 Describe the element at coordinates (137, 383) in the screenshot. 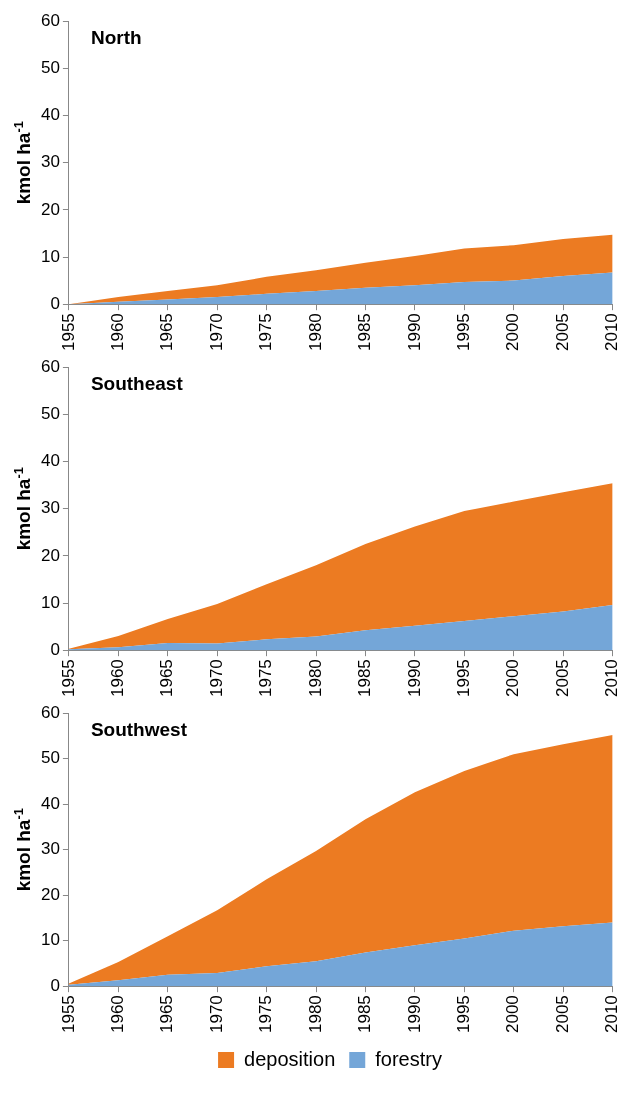

I see `chart-title: Southeast` at that location.